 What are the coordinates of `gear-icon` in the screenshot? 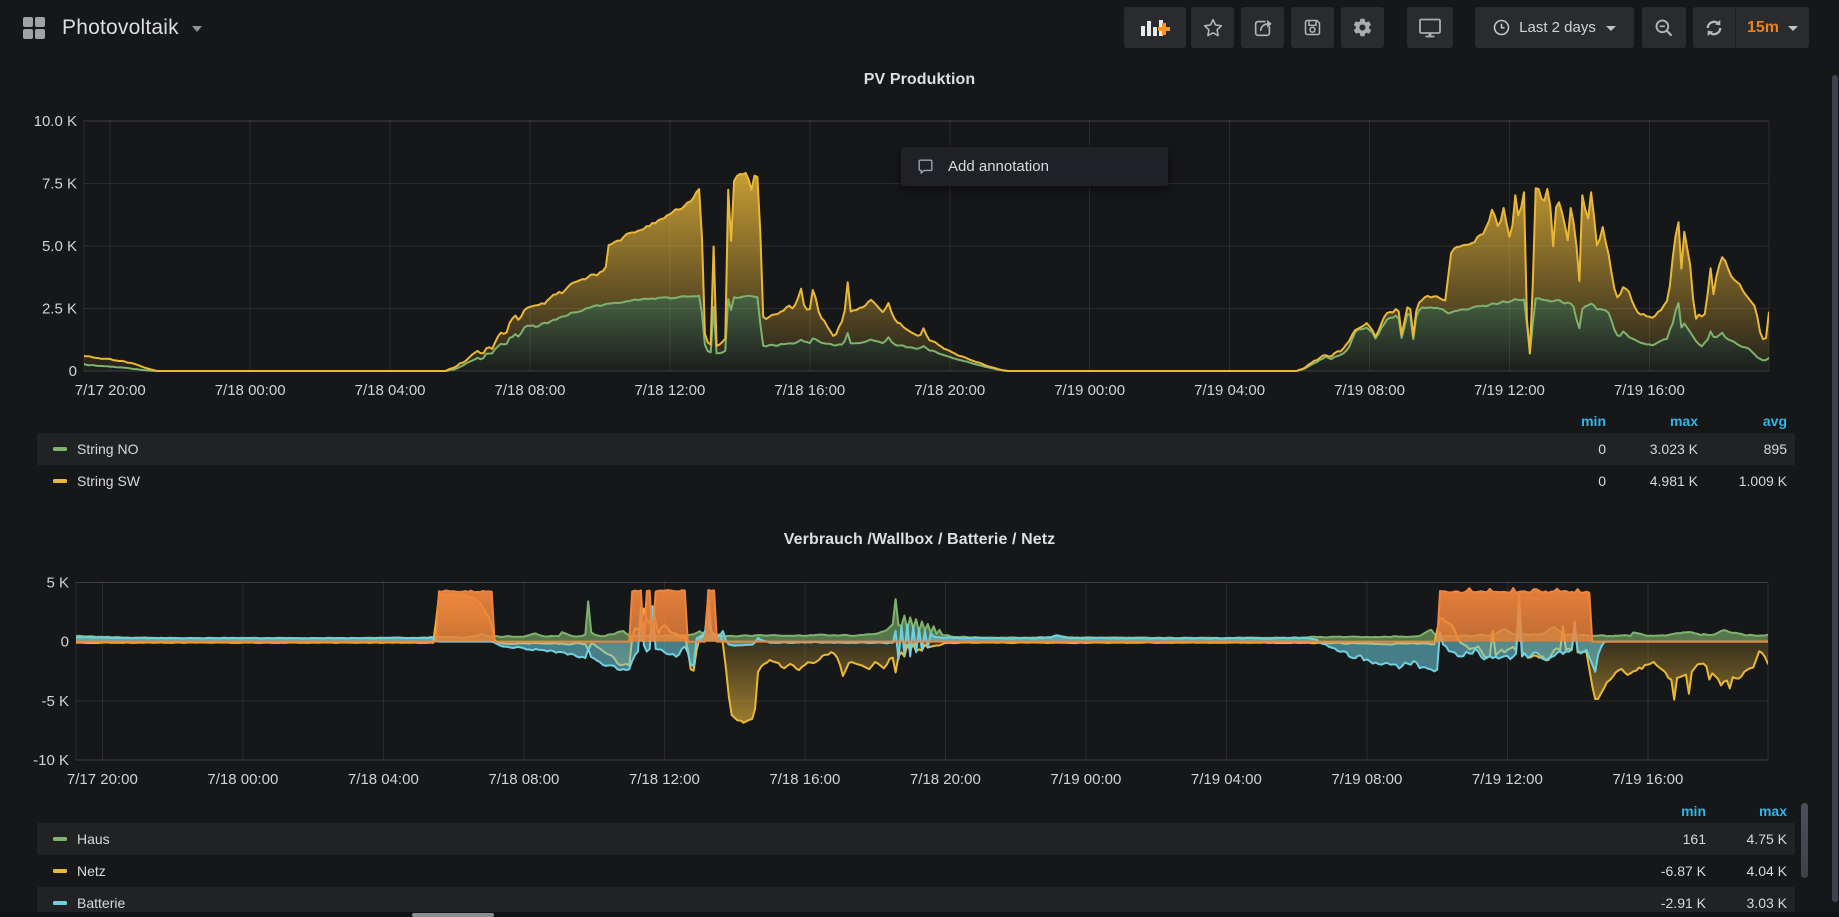 It's located at (1362, 27).